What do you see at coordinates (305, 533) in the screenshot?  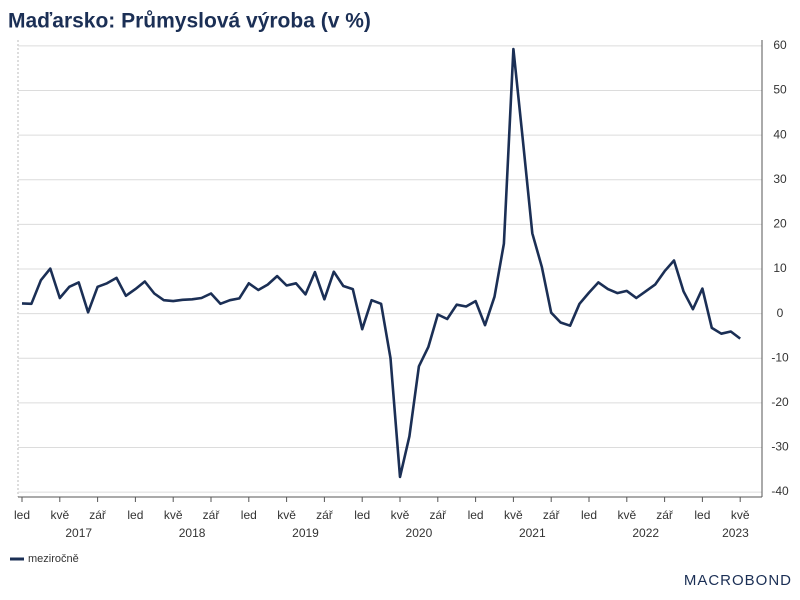 I see `x-year-label: 2019` at bounding box center [305, 533].